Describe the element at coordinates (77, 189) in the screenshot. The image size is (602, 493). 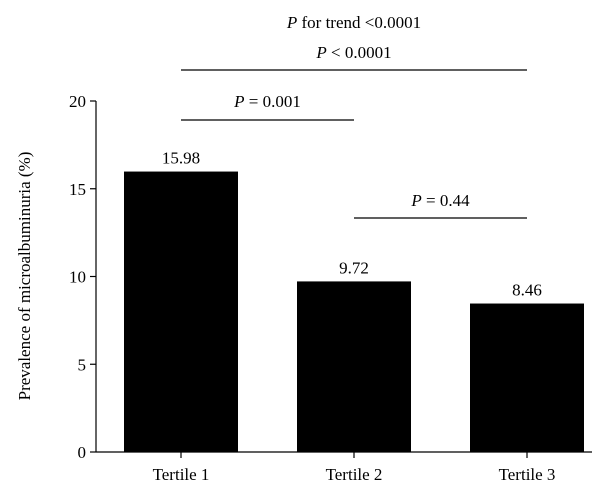
I see `y-tick-label: 15` at that location.